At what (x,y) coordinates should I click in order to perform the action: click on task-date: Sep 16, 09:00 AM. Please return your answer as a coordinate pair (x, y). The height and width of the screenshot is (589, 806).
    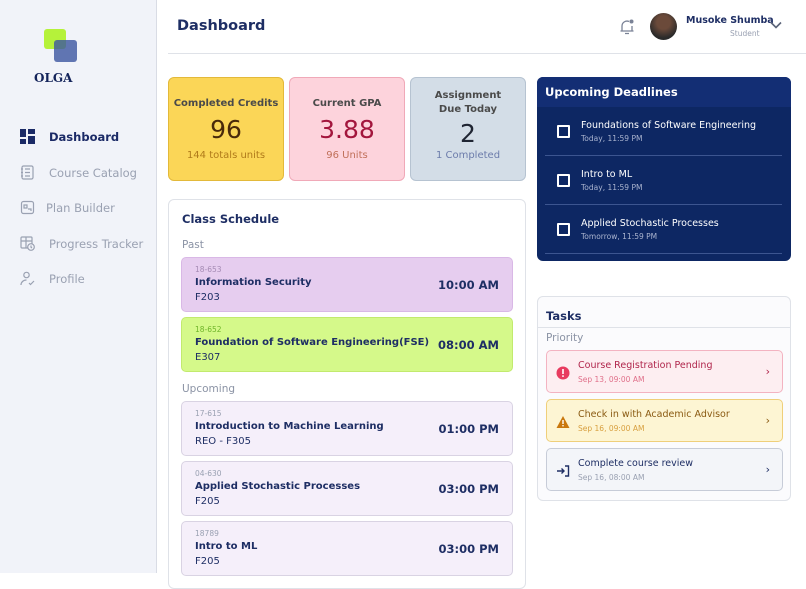
    Looking at the image, I should click on (611, 428).